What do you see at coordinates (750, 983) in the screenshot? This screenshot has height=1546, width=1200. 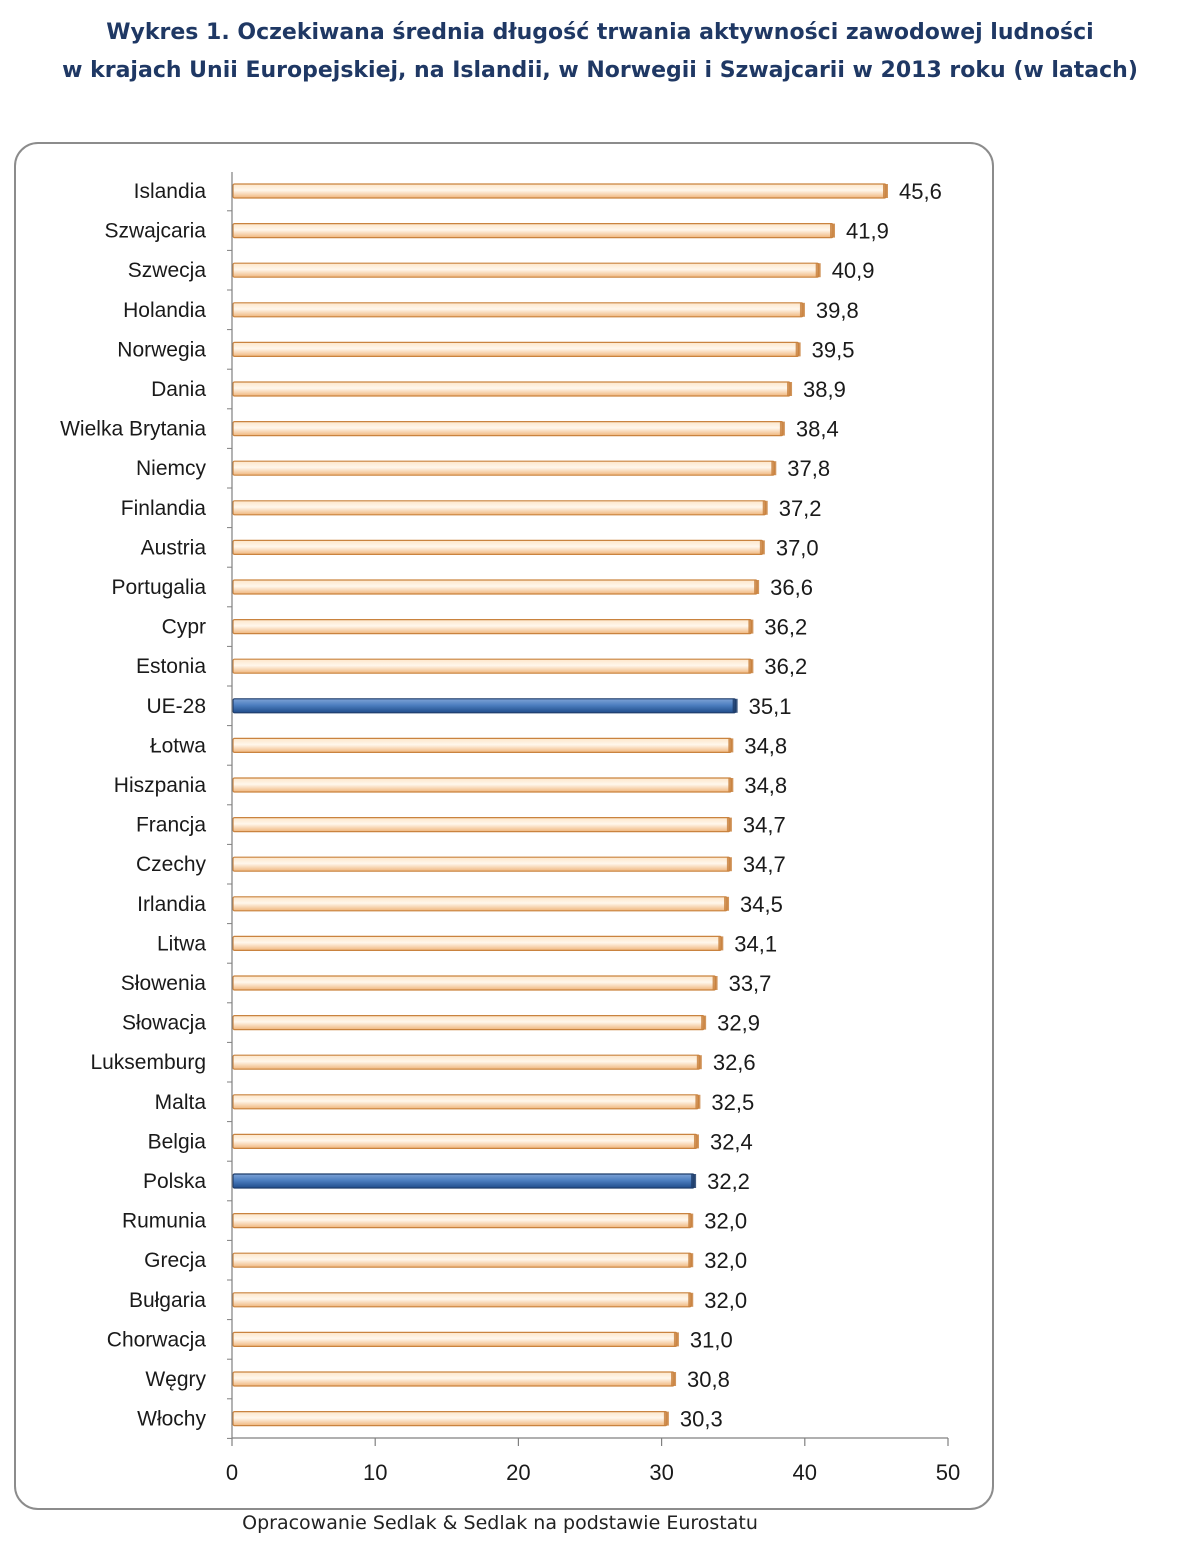 I see `value-label: 33,7` at bounding box center [750, 983].